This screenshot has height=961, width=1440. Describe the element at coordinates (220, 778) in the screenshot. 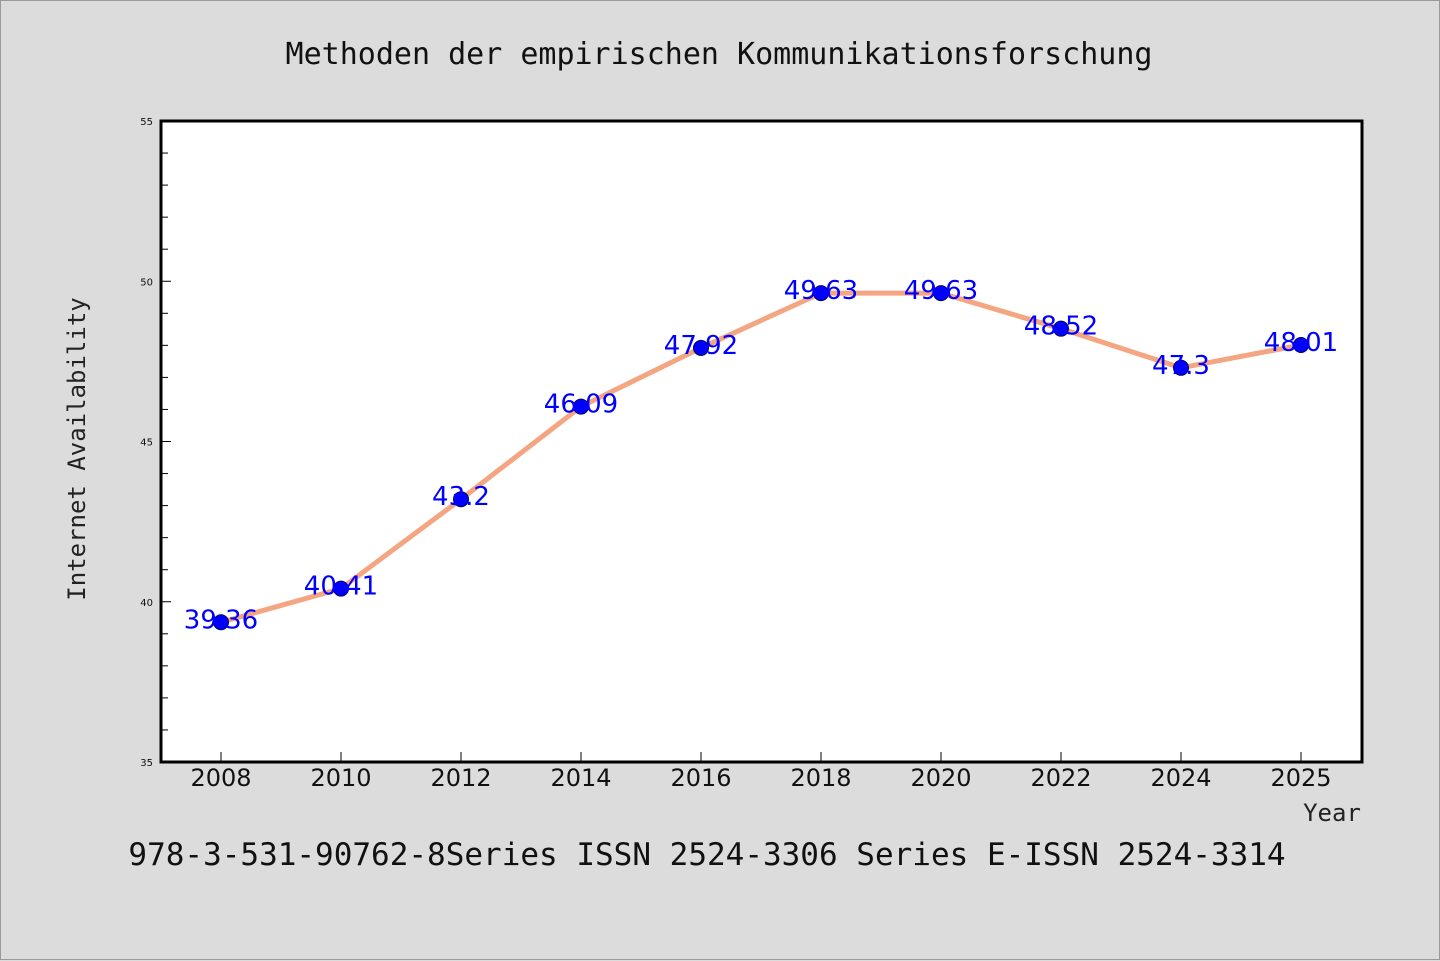

I see `x-tick-label: 2008` at that location.